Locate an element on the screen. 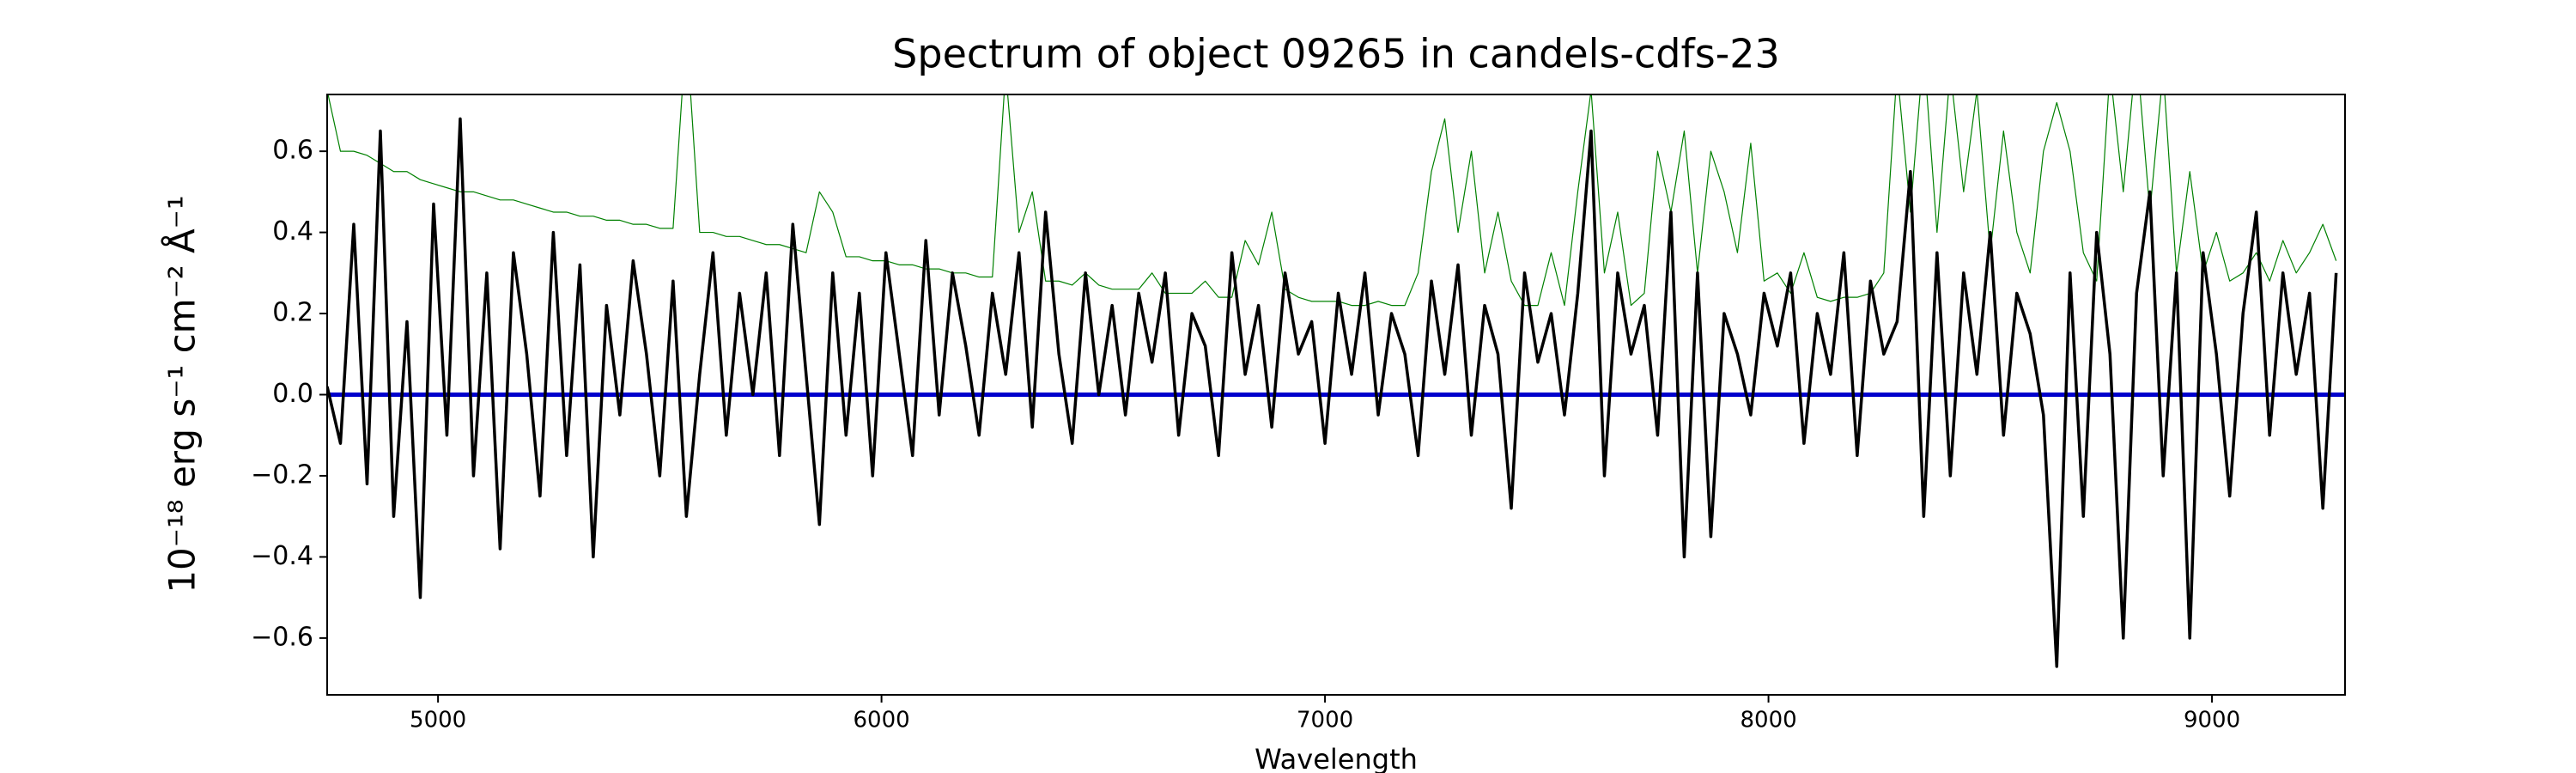 The height and width of the screenshot is (773, 2576). y-tick-label: −0.2 is located at coordinates (282, 475).